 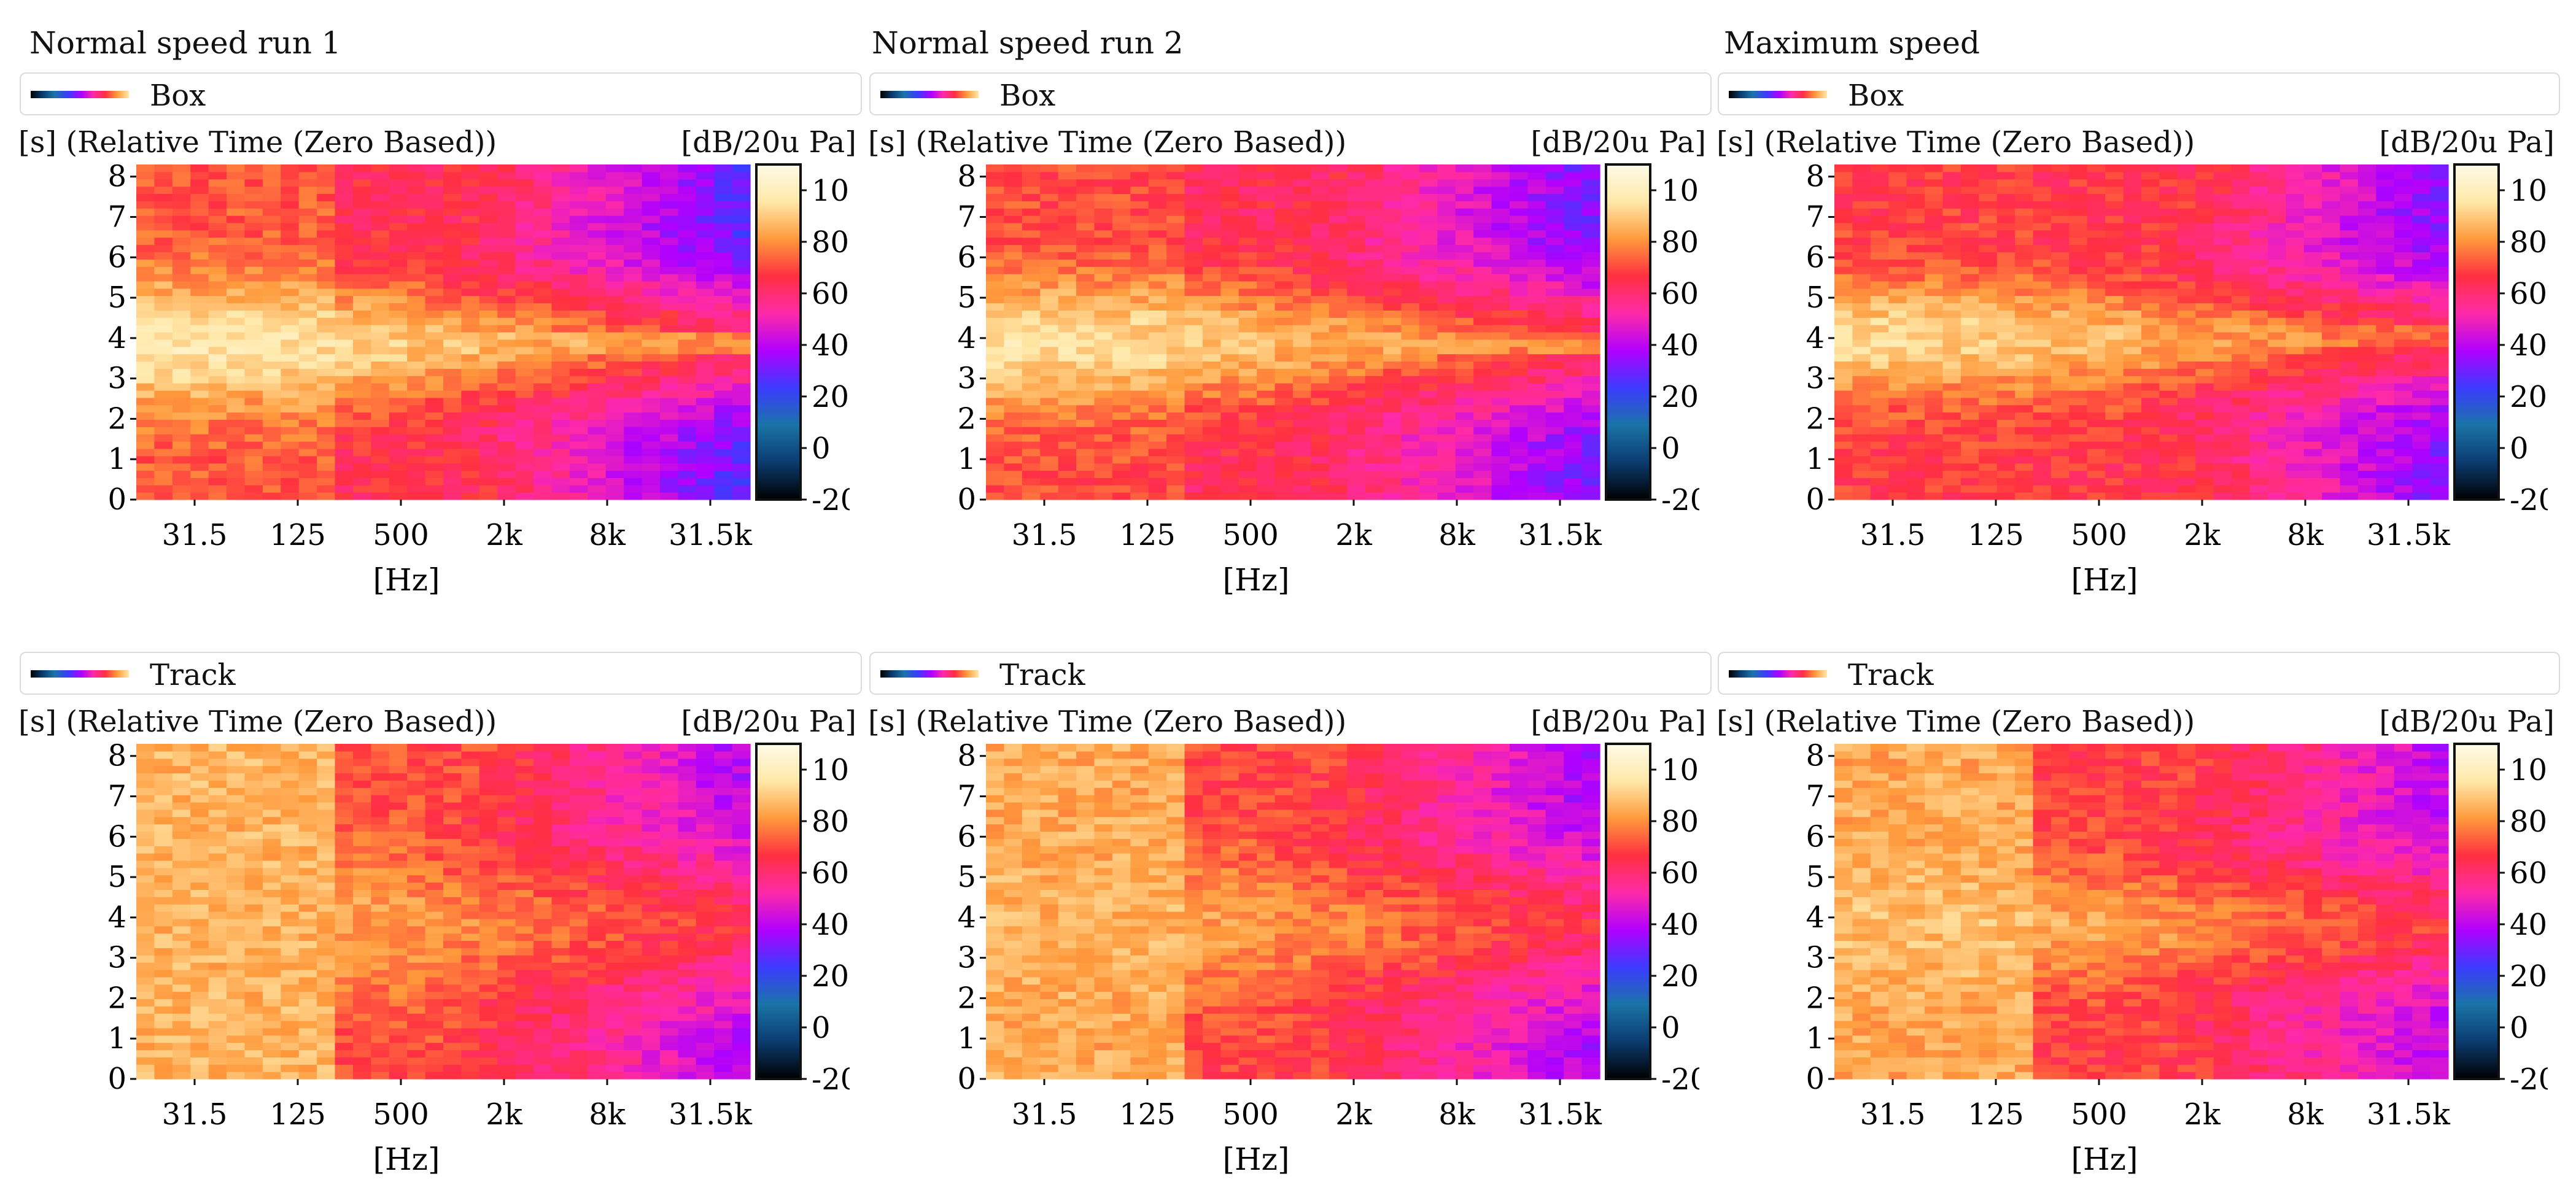 What do you see at coordinates (711, 535) in the screenshot?
I see `x-tick-label: 31.5k` at bounding box center [711, 535].